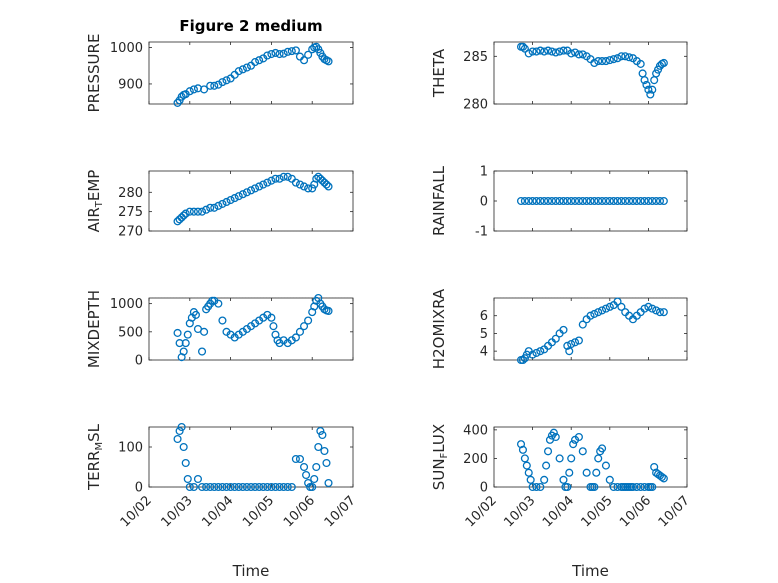 Image resolution: width=778 pixels, height=583 pixels. I want to click on y-axis-label: H2OMIXRA, so click(439, 328).